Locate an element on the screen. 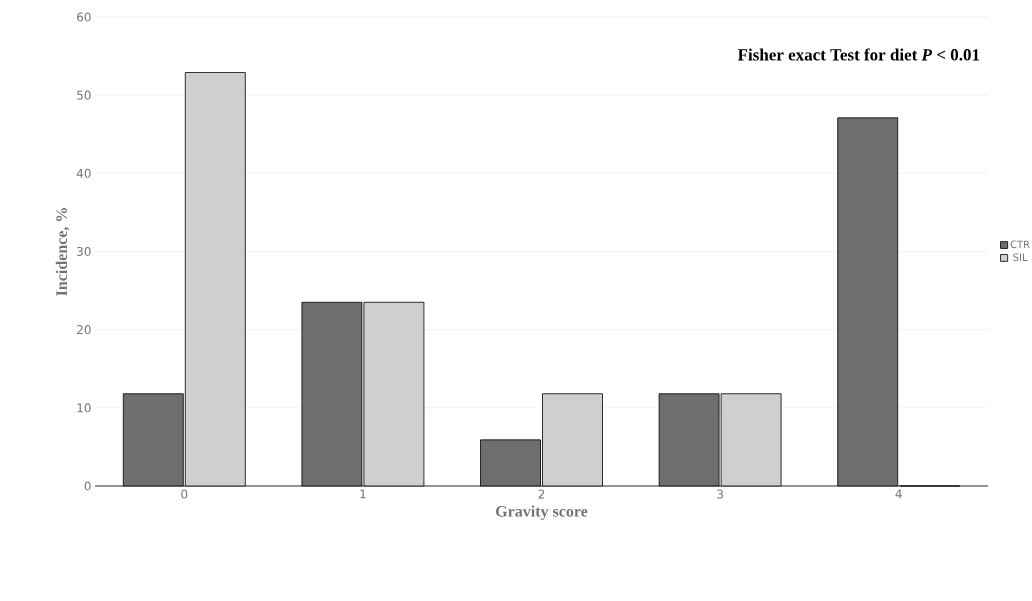  legend-label: CTR is located at coordinates (1020, 244).